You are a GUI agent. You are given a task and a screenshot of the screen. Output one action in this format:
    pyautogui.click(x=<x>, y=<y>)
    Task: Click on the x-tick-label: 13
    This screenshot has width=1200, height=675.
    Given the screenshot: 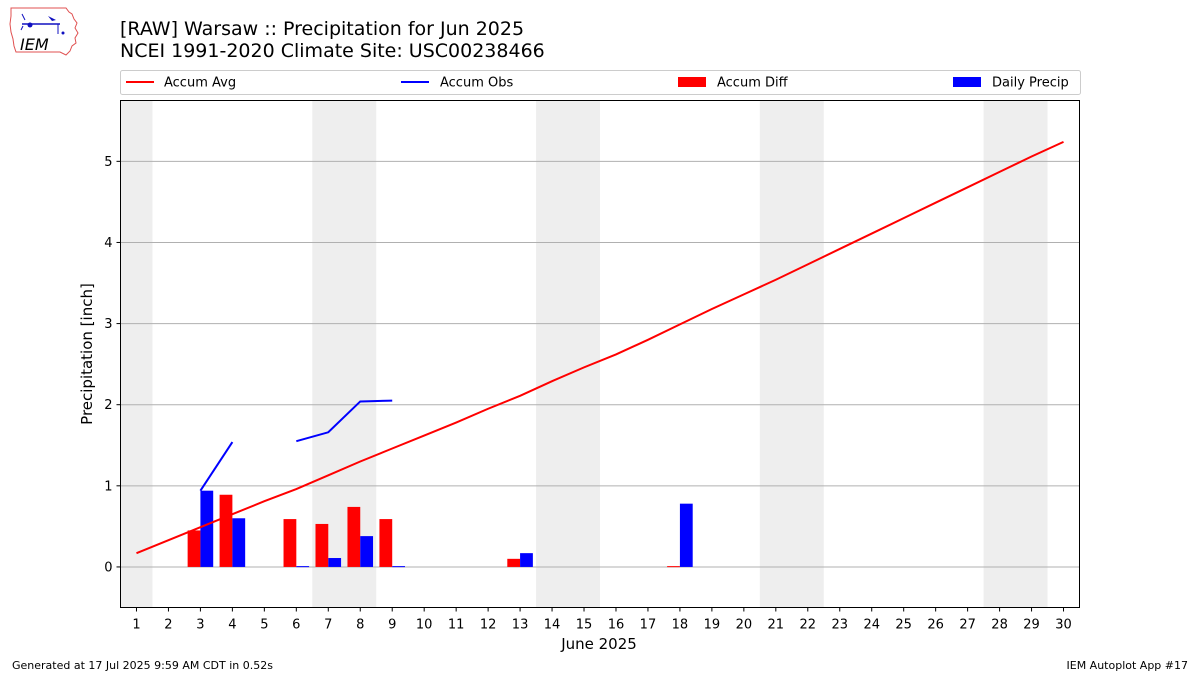 What is the action you would take?
    pyautogui.click(x=520, y=625)
    